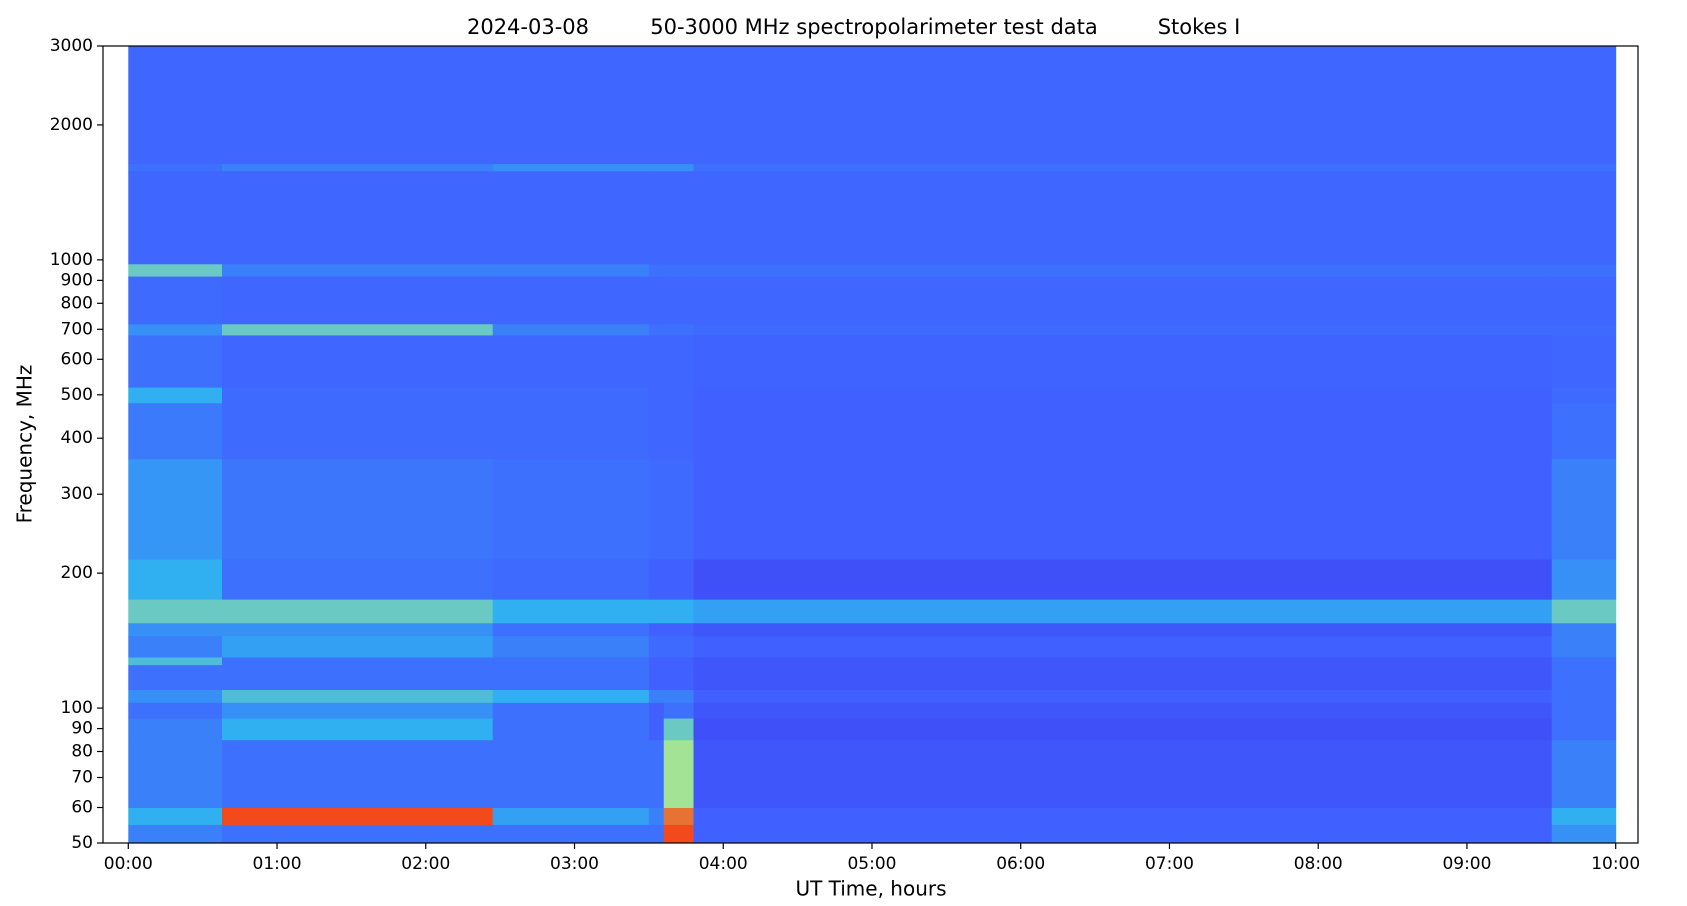 This screenshot has width=1687, height=906. What do you see at coordinates (1199, 27) in the screenshot?
I see `chart-annotation: Stokes I` at bounding box center [1199, 27].